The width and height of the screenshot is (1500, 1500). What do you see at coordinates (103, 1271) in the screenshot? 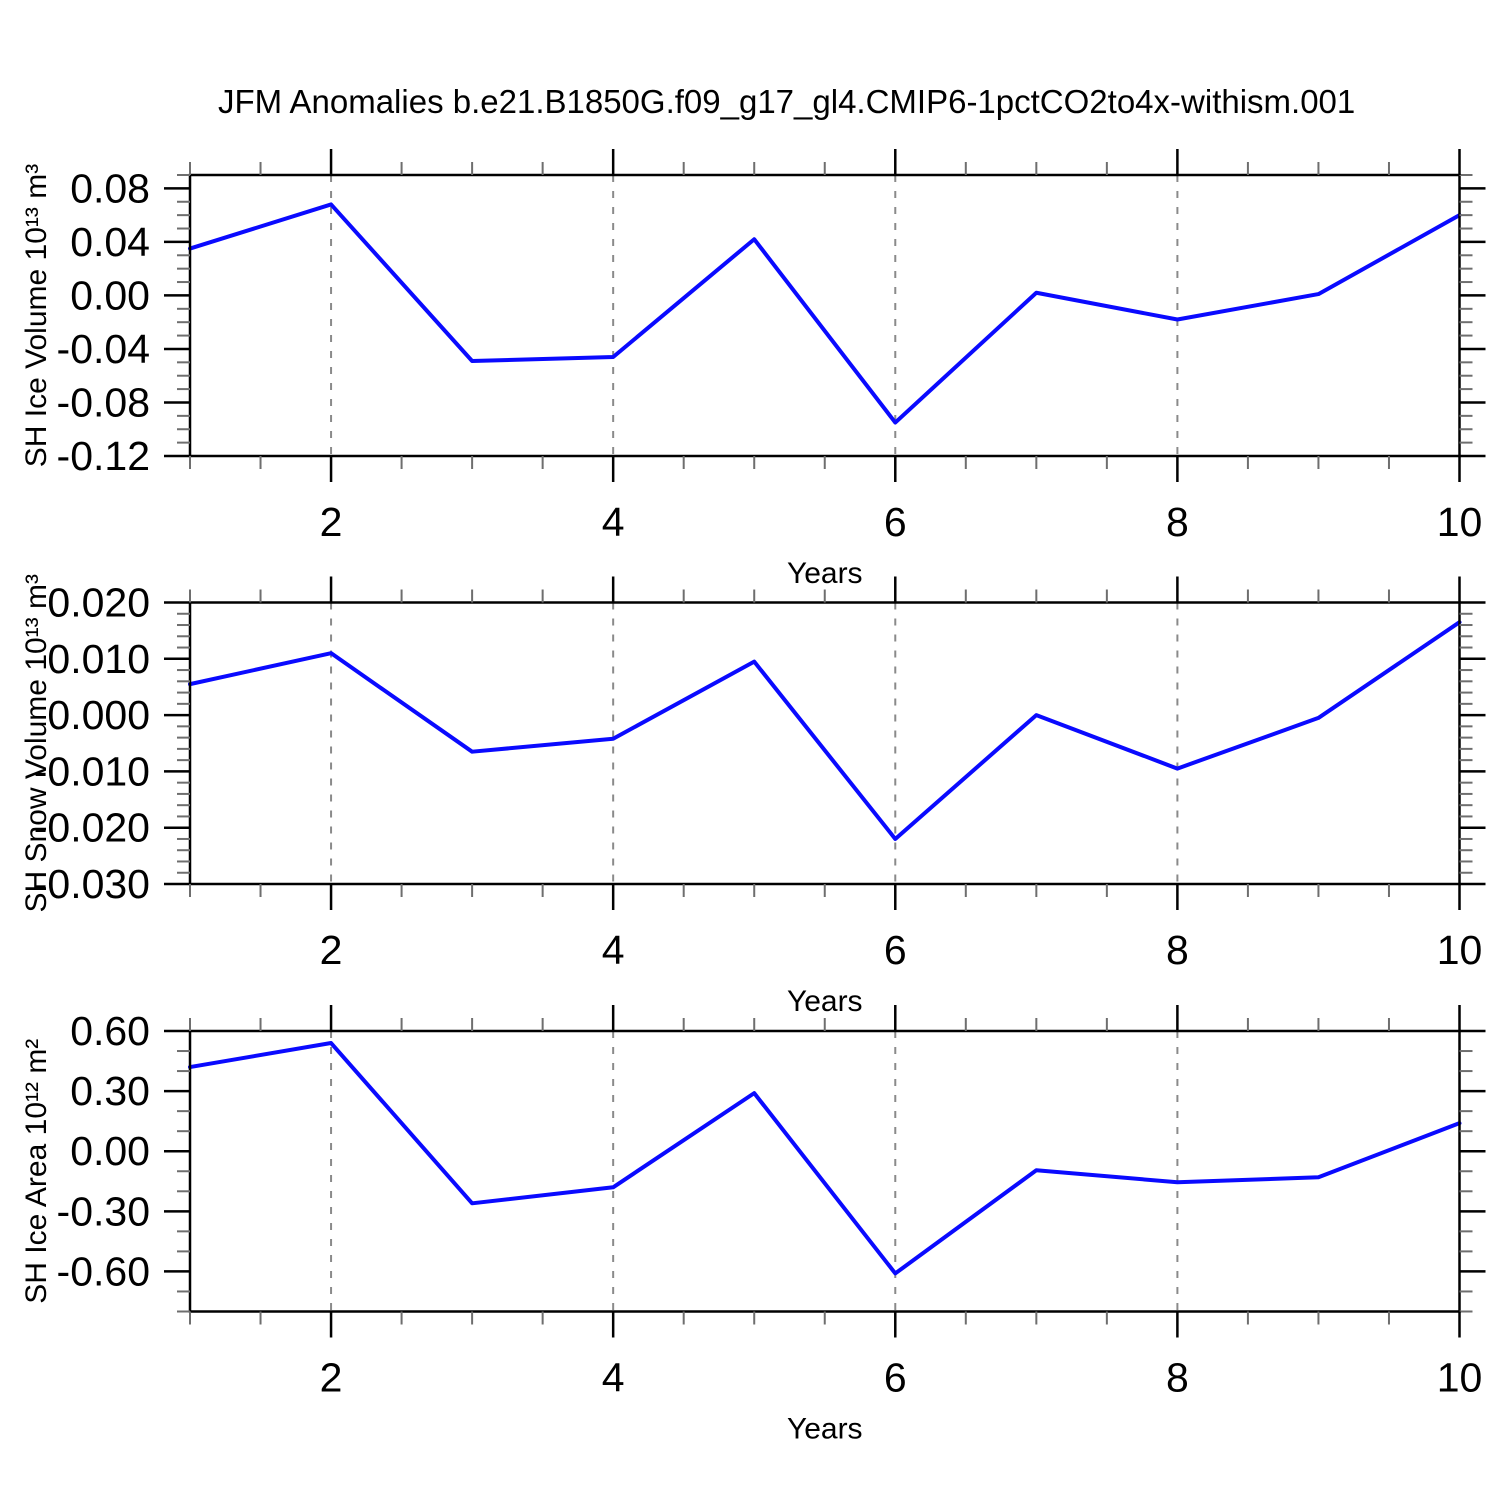
I see `y-tick-label: -0.60` at bounding box center [103, 1271].